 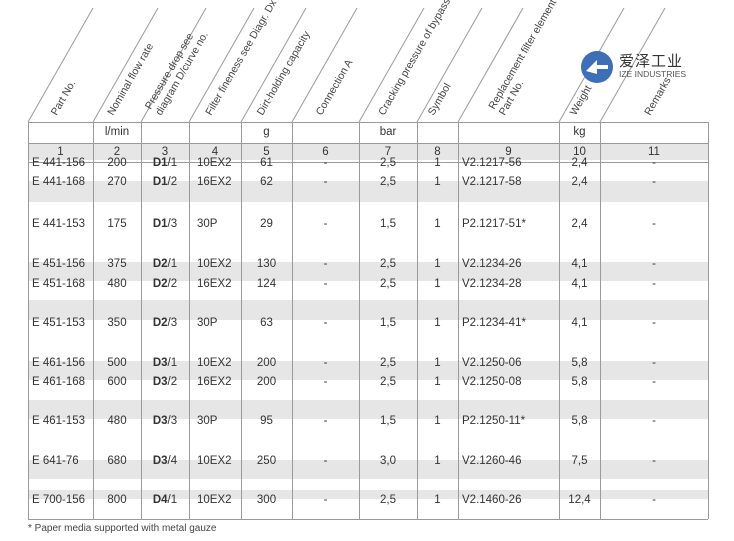 What do you see at coordinates (651, 61) in the screenshot?
I see `logo-chinese-text: 爱泽工业` at bounding box center [651, 61].